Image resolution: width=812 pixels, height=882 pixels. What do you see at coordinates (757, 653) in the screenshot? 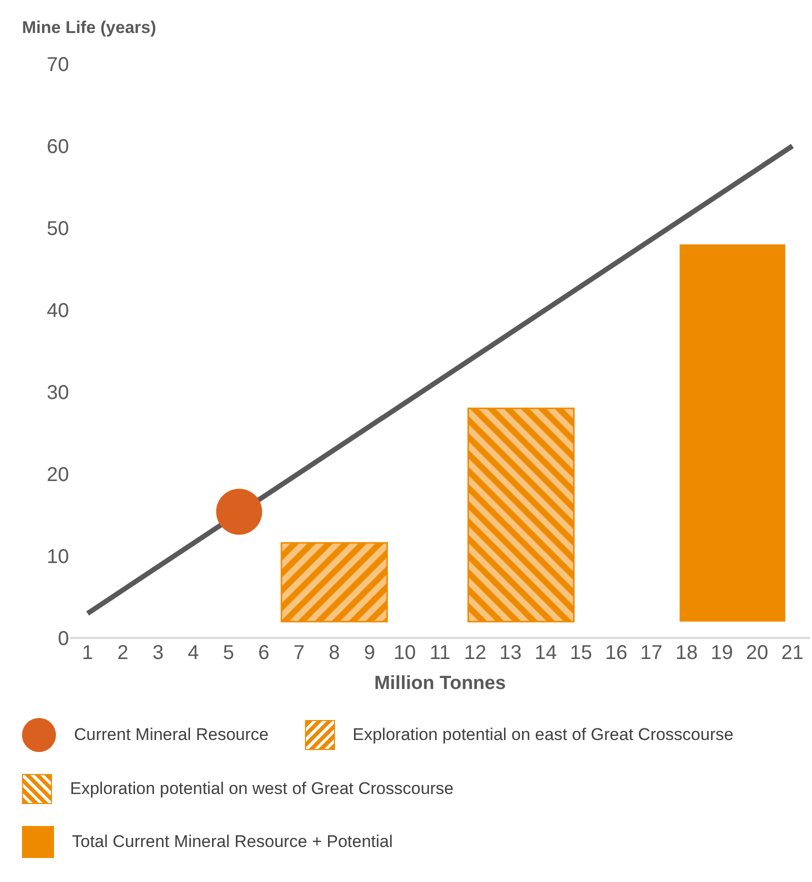
I see `x-tick-label: 20` at bounding box center [757, 653].